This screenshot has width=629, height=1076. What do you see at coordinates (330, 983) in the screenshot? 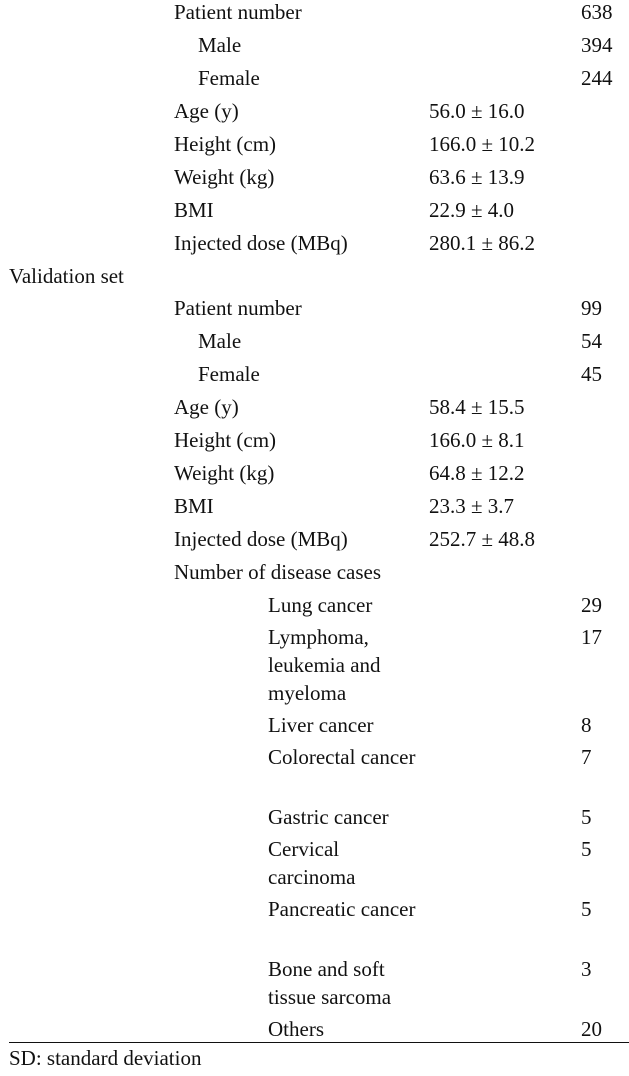
I see `disease-name: Bone and soft tissue sarcoma` at bounding box center [330, 983].